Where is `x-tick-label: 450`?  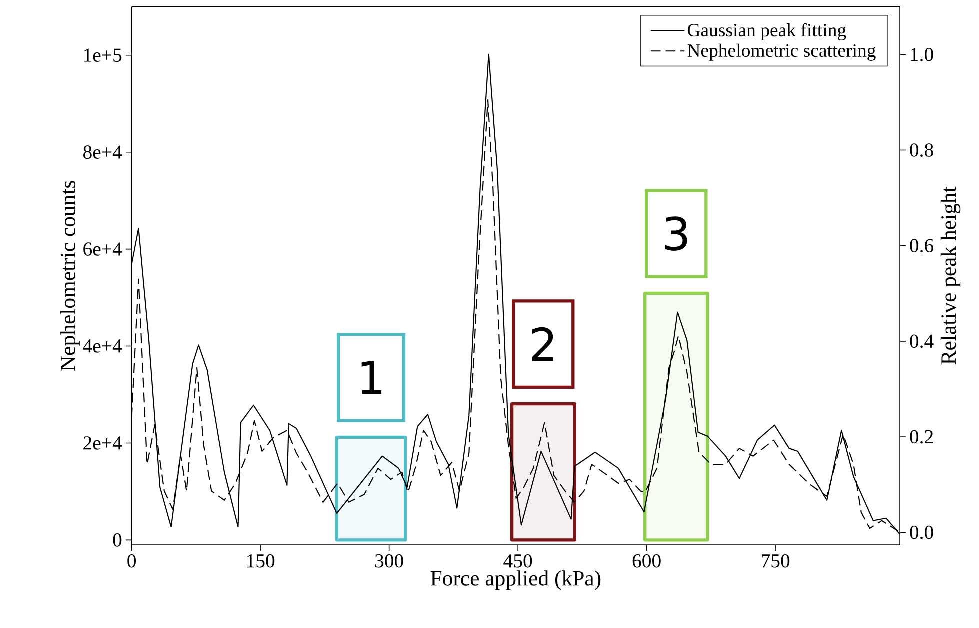 x-tick-label: 450 is located at coordinates (518, 561).